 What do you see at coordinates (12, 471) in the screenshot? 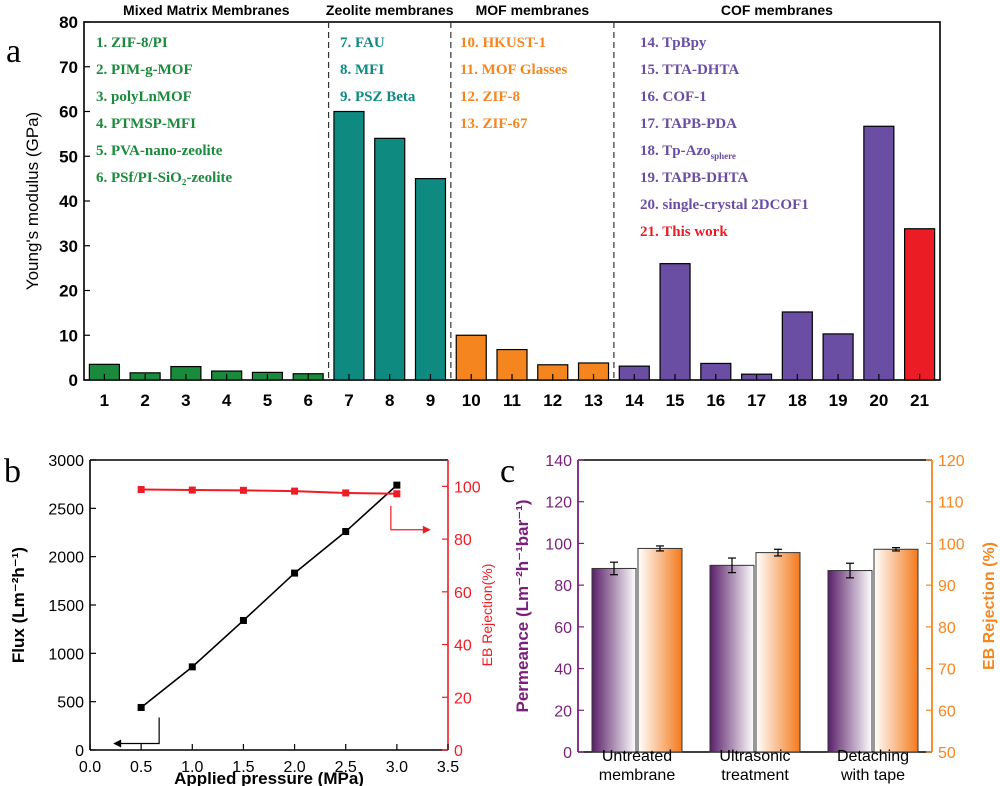
I see `panel-label-b: b` at bounding box center [12, 471].